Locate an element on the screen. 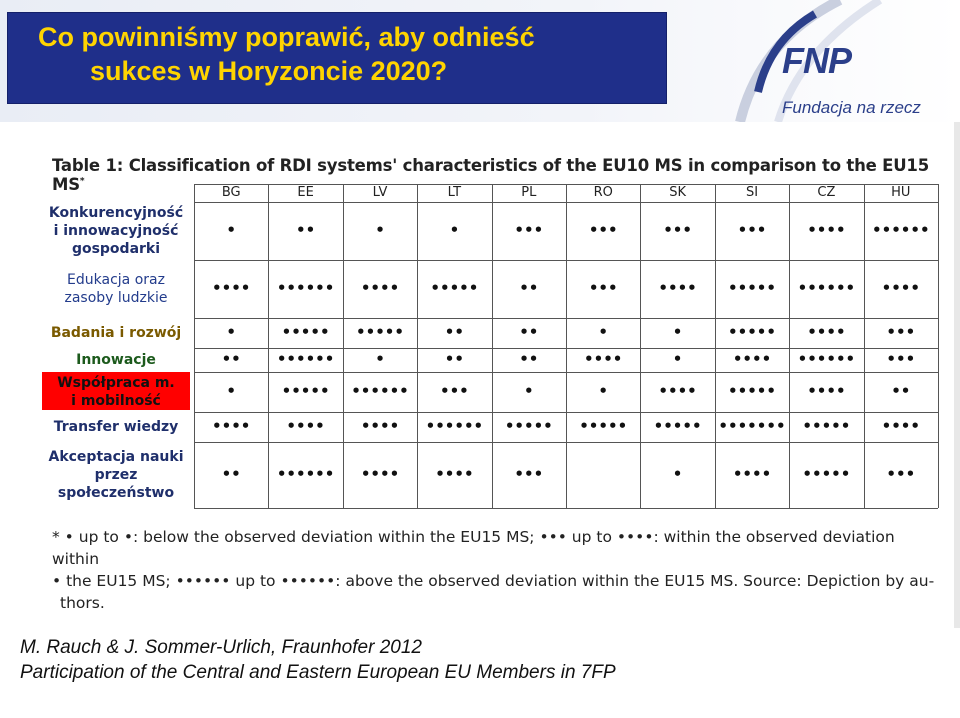 This screenshot has height=718, width=960. col-head-sk: SK is located at coordinates (677, 192).